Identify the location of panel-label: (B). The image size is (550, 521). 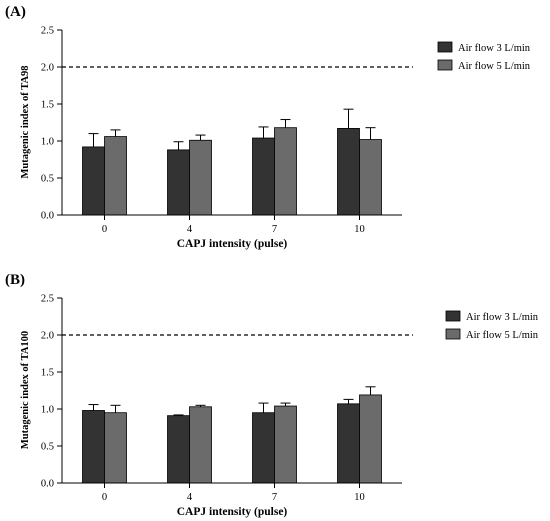
(15, 280).